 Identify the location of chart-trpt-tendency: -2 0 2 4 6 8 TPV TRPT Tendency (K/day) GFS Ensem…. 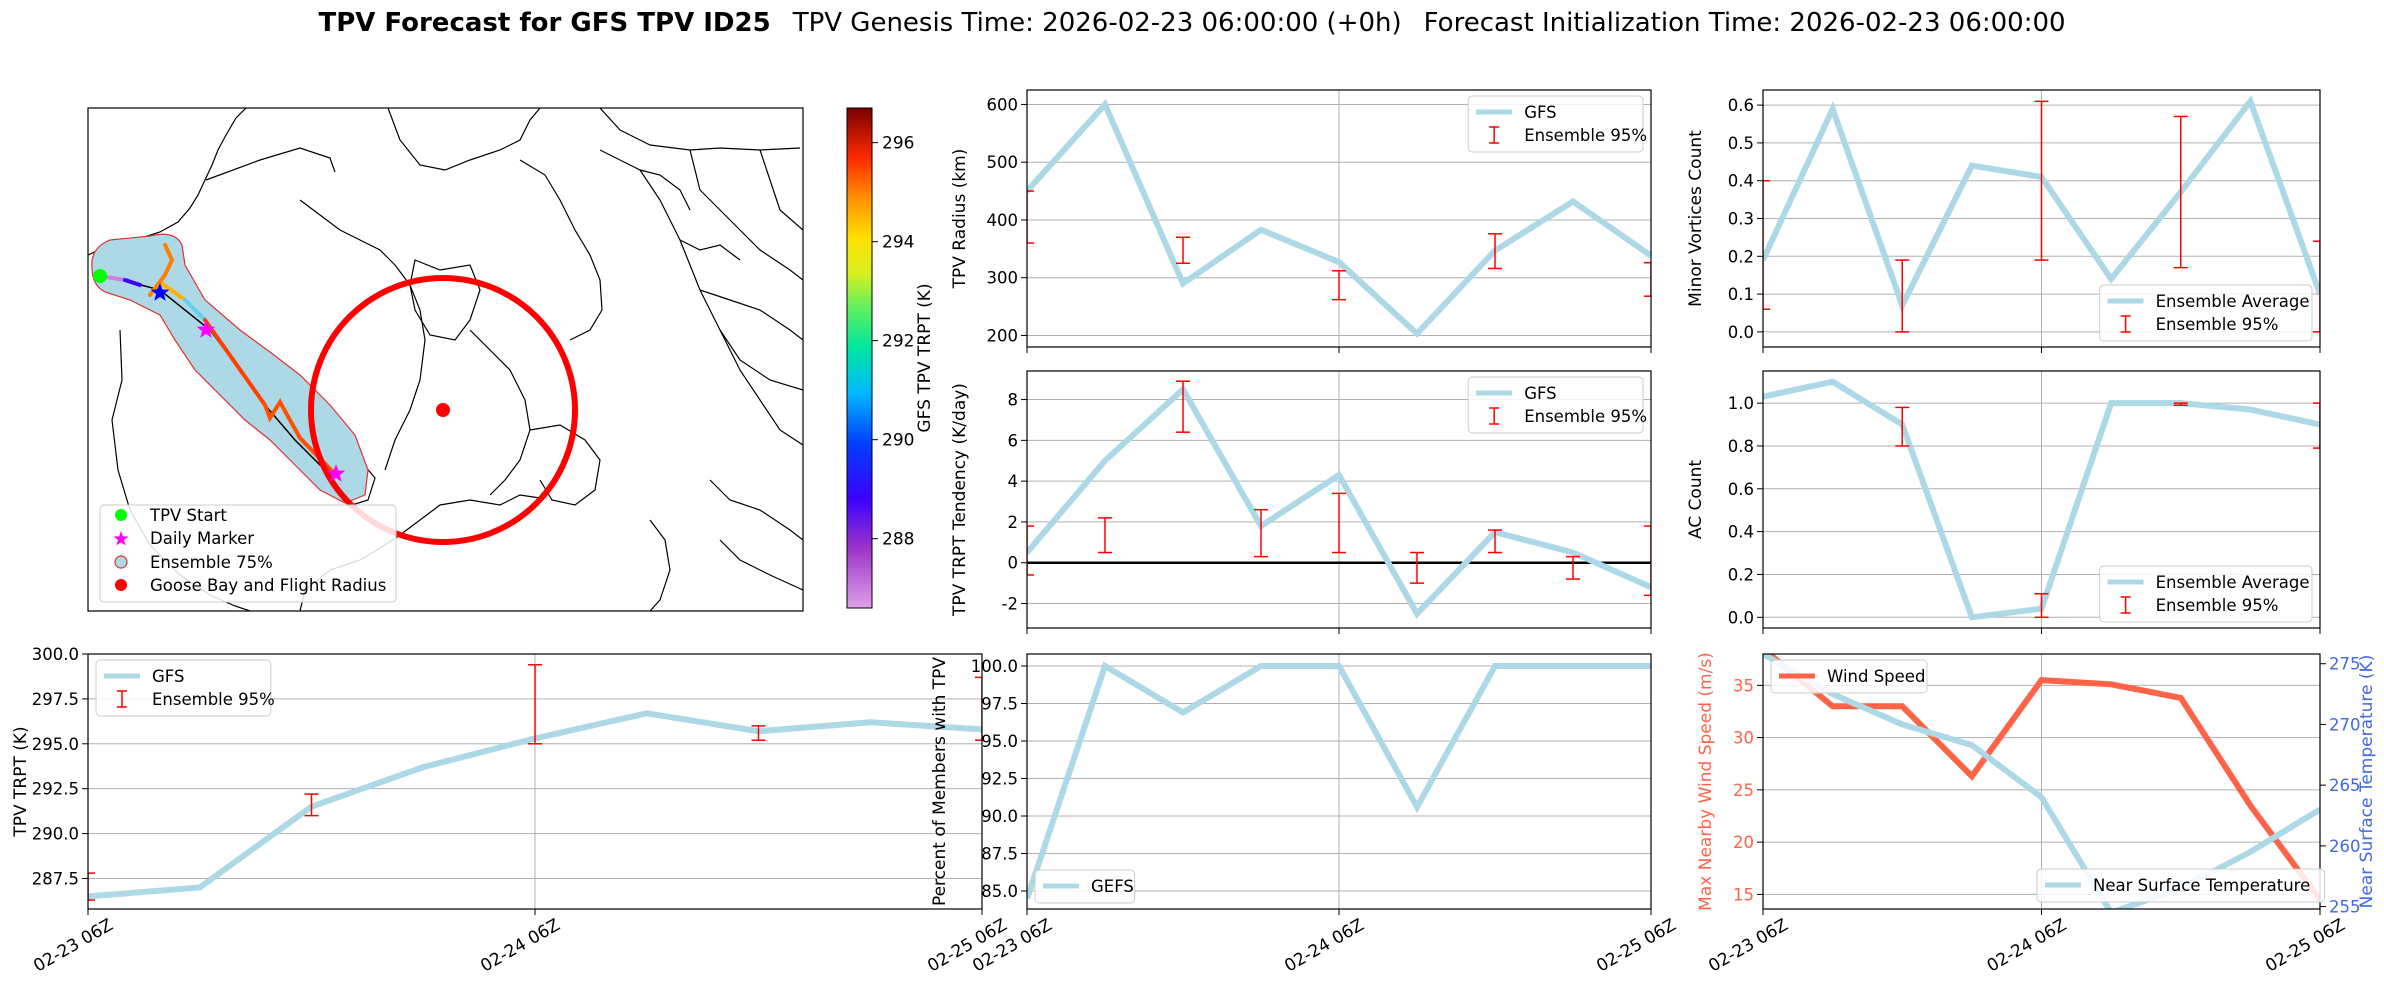
(1301, 502).